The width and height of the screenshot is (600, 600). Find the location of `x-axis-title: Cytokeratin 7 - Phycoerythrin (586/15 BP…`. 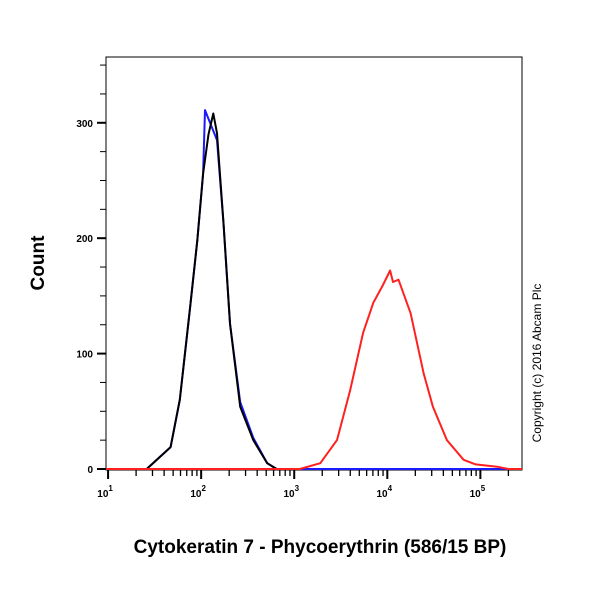

x-axis-title: Cytokeratin 7 - Phycoerythrin (586/15 BP… is located at coordinates (320, 547).